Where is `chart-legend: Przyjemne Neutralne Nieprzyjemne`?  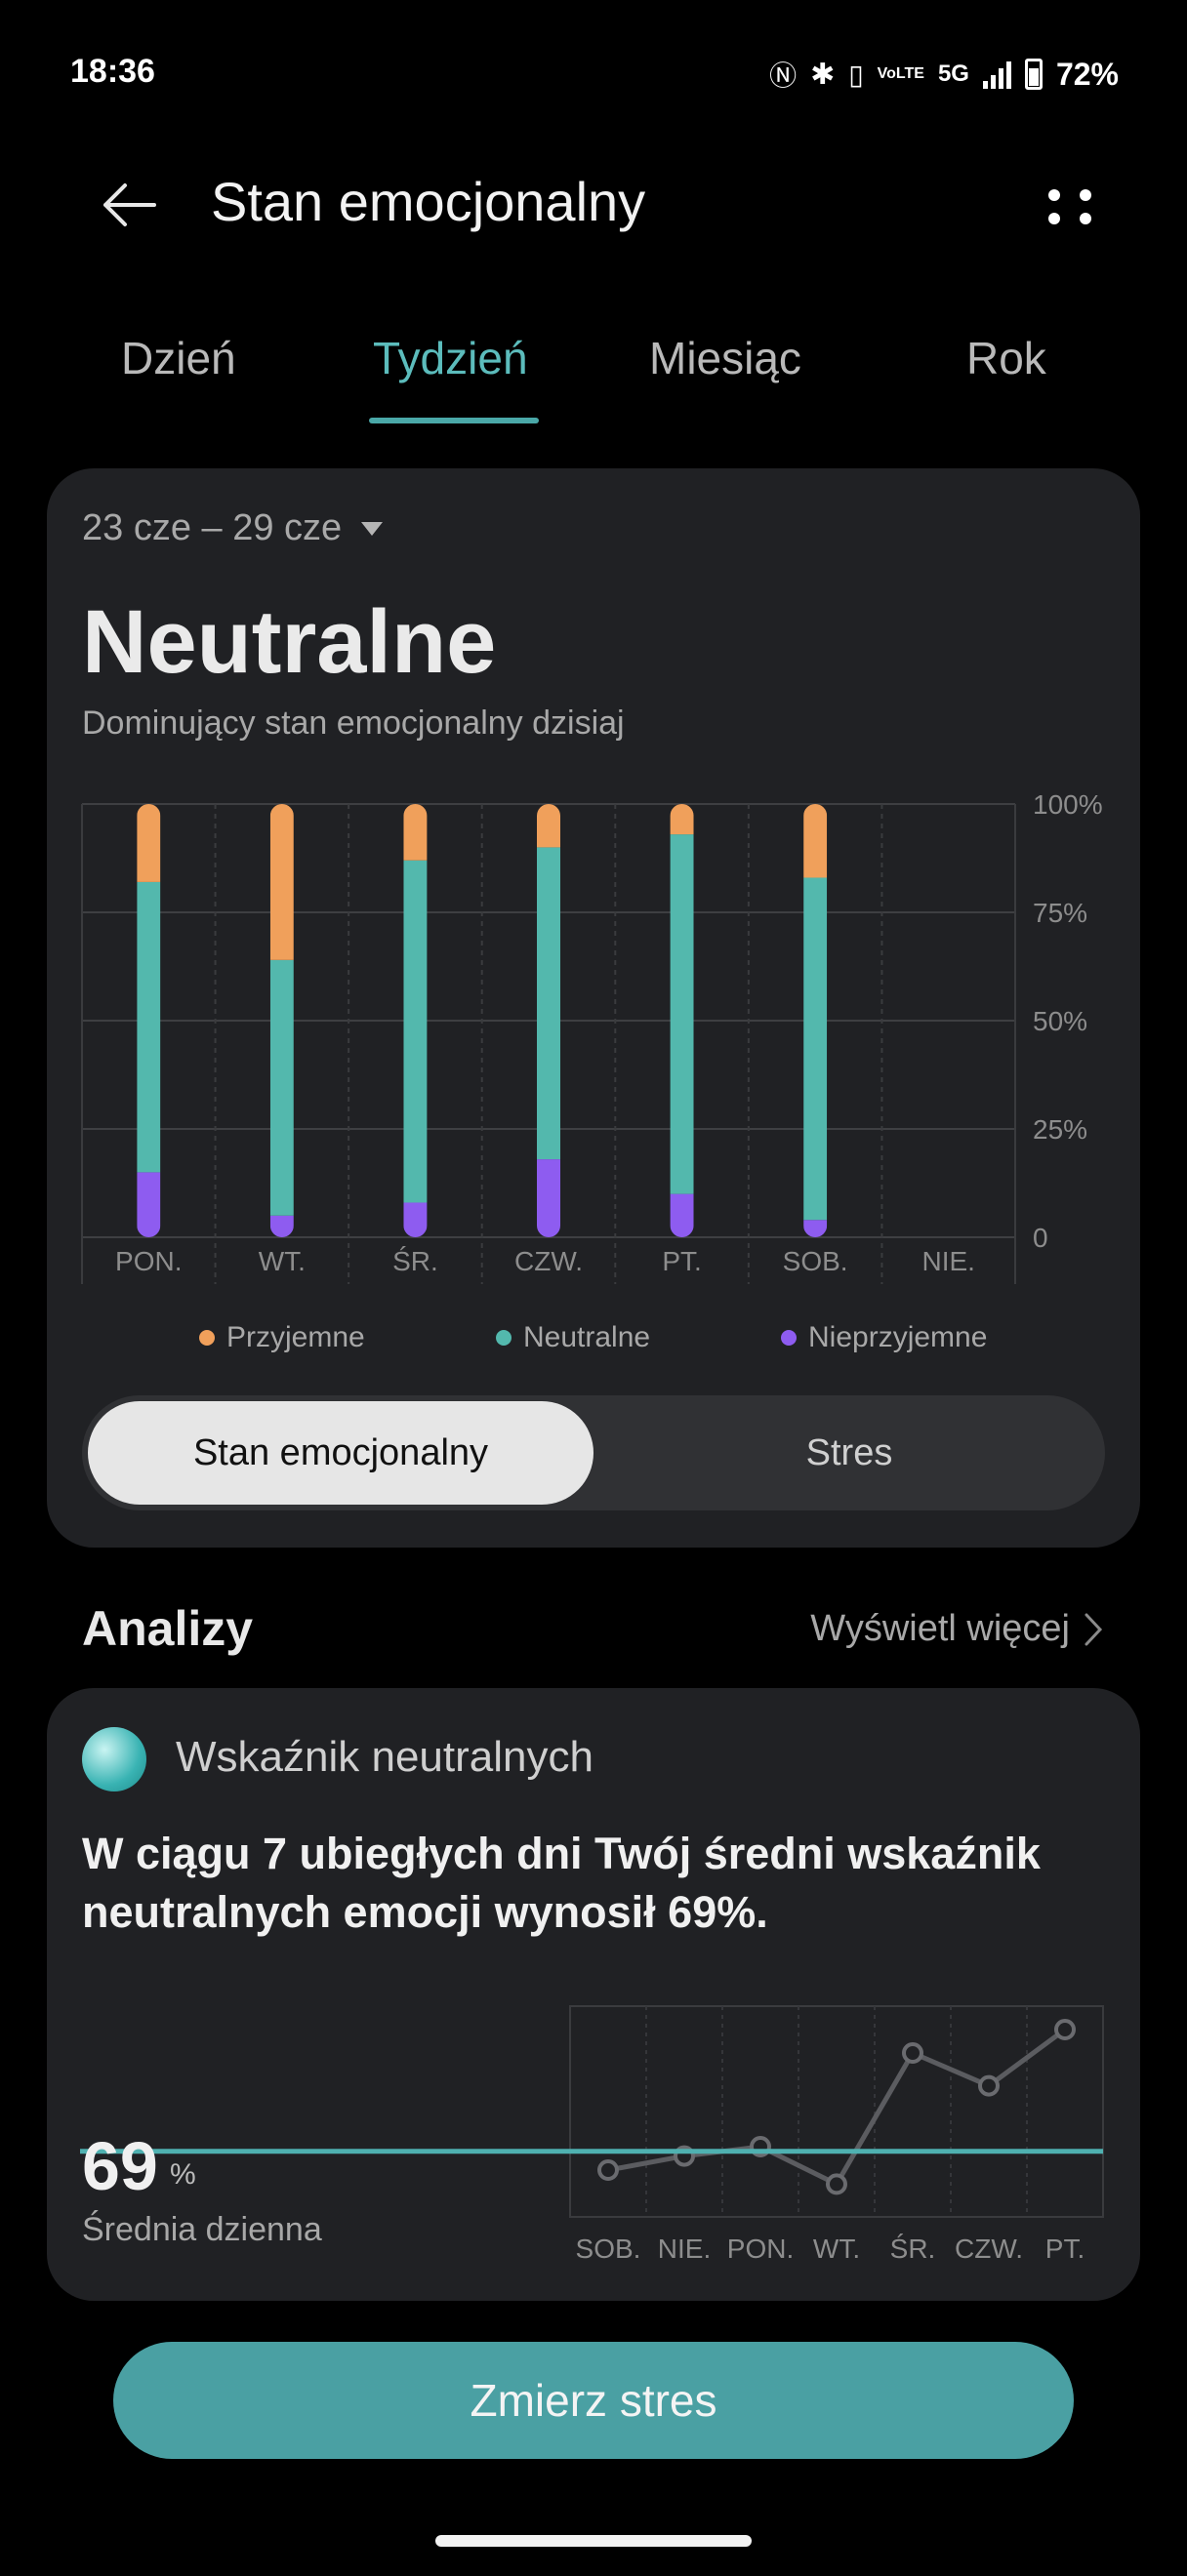 chart-legend: Przyjemne Neutralne Nieprzyjemne is located at coordinates (593, 1345).